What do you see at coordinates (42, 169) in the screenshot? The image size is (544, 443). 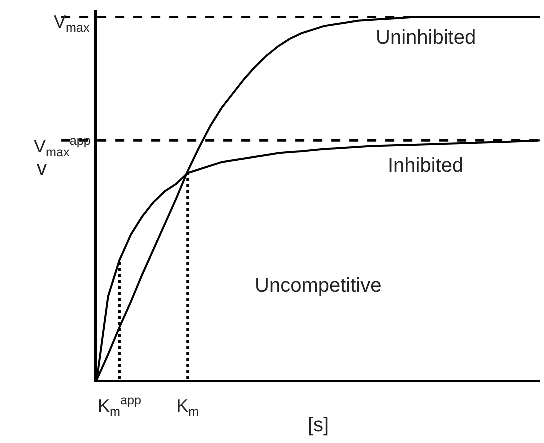 I see `y-axis-title: v` at bounding box center [42, 169].